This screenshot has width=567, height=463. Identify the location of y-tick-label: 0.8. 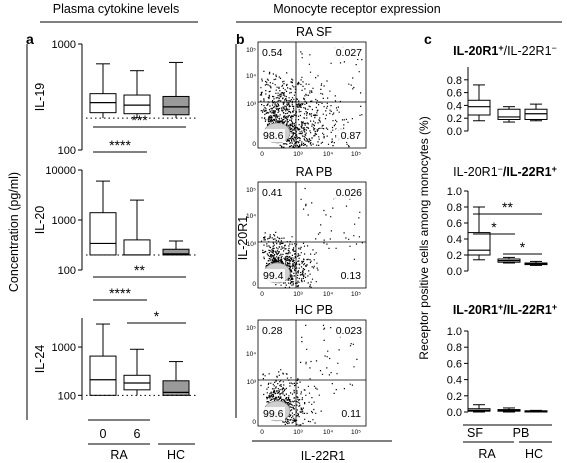
(454, 348).